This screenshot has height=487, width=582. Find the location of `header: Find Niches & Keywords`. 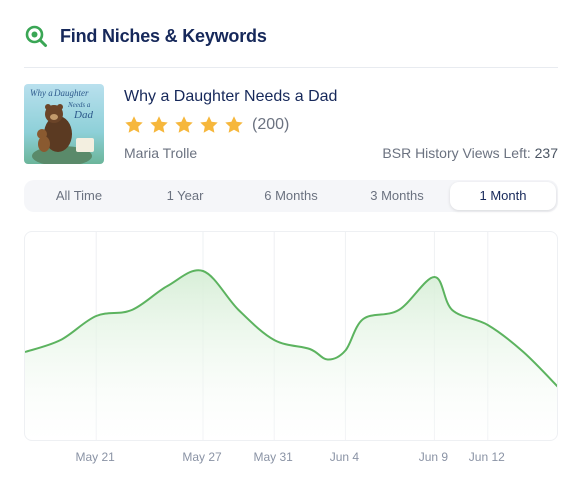

header: Find Niches & Keywords is located at coordinates (291, 36).